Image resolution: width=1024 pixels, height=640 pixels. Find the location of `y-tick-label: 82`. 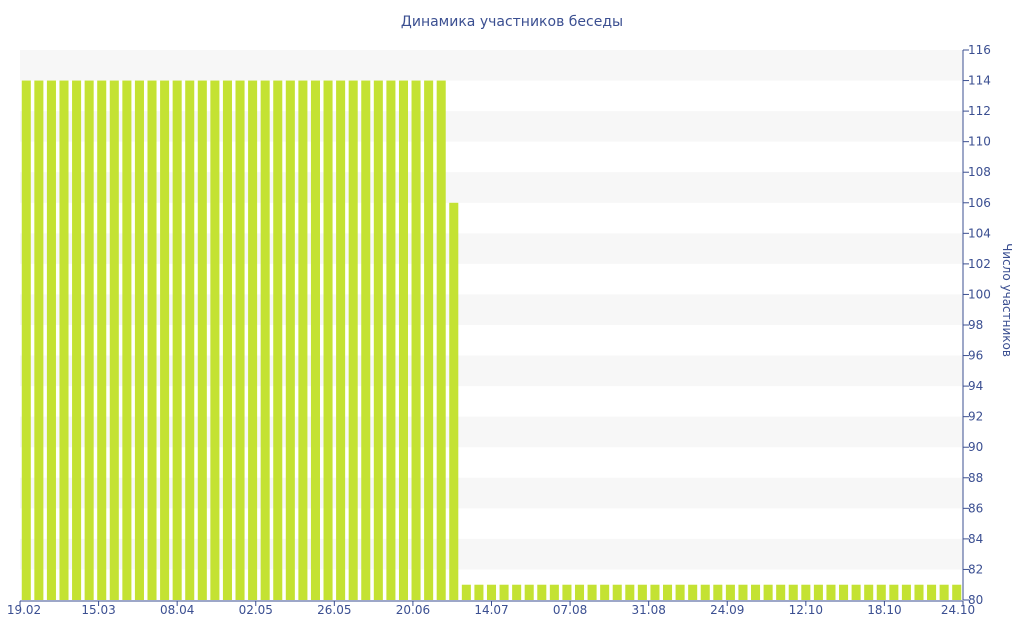

y-tick-label: 82 is located at coordinates (975, 569).